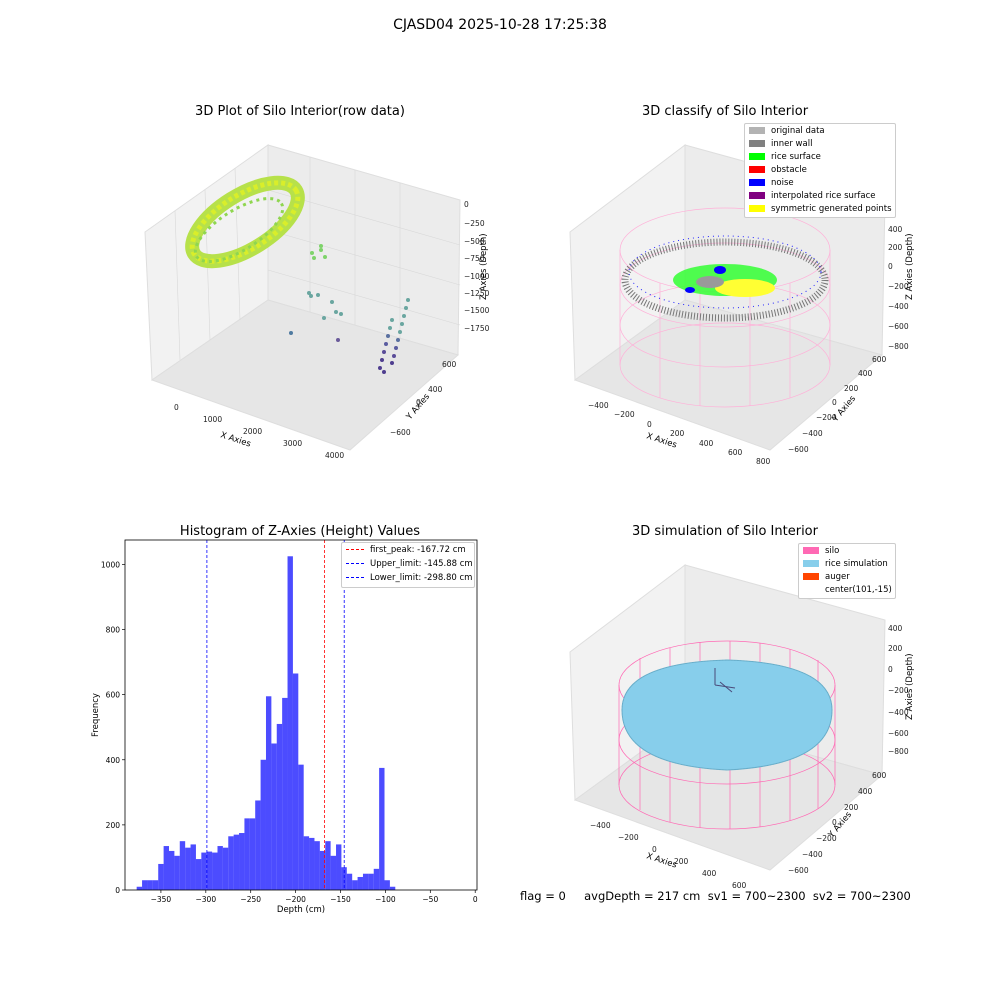 This screenshot has height=1000, width=1000. I want to click on classify-noise, so click(725, 272).